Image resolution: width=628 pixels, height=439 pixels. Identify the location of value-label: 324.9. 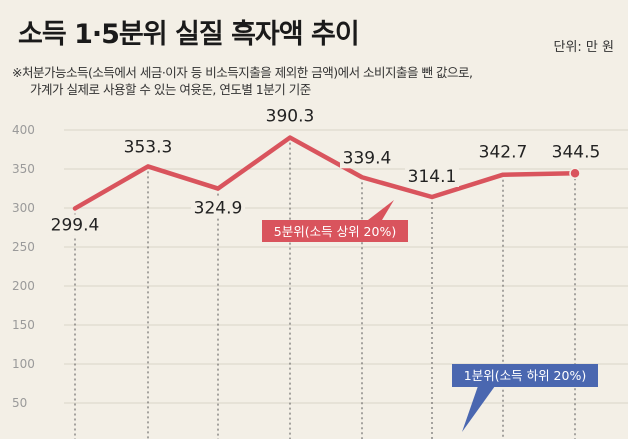
(218, 209).